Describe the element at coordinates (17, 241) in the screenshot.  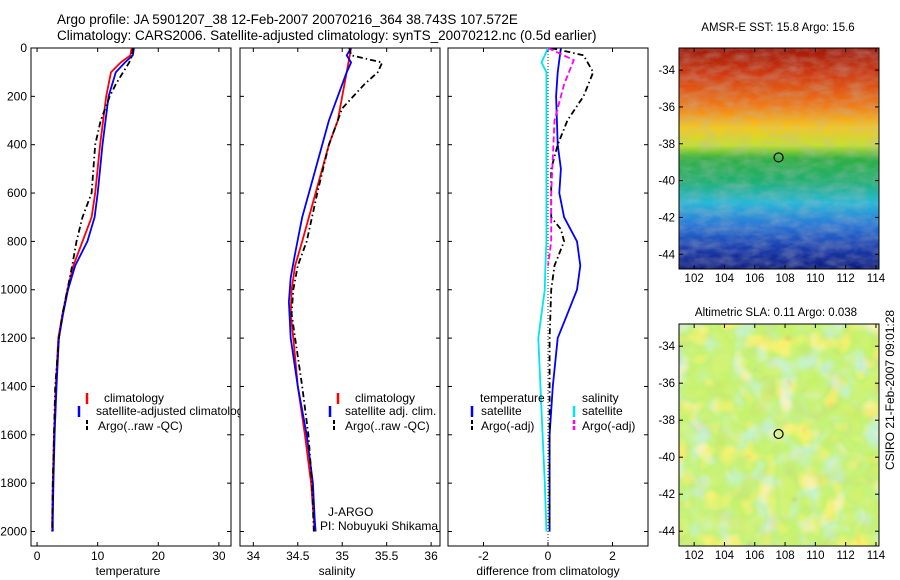
I see `y-tick-label: 800` at that location.